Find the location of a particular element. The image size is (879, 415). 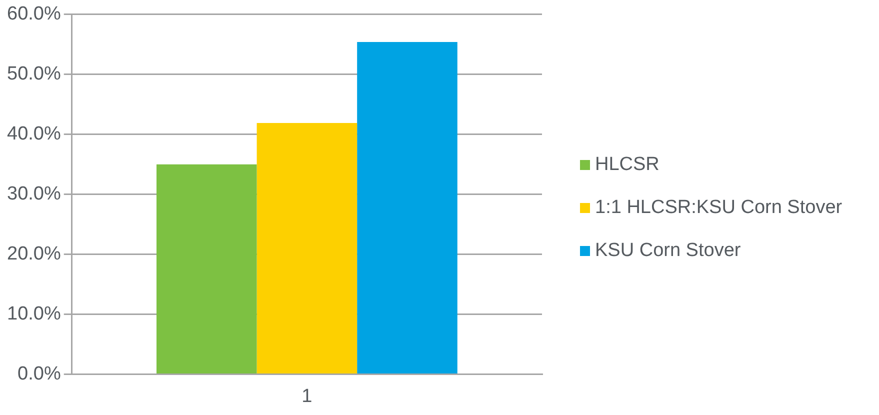

y-tick-label: 20.0% is located at coordinates (34, 254).